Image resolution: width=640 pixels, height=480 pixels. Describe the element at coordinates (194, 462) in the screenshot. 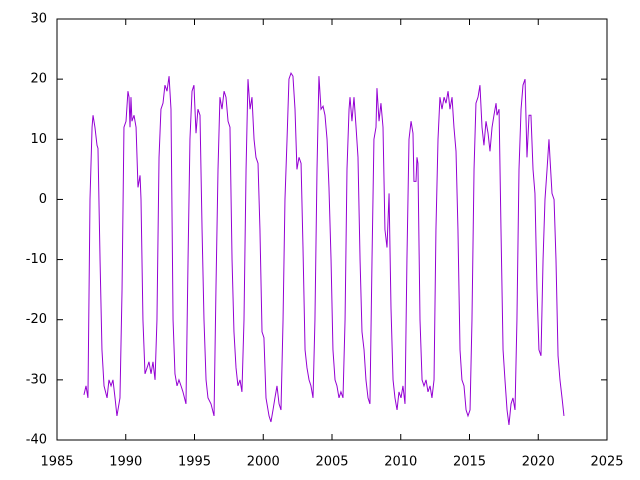

I see `x-tick-label: 1995` at that location.